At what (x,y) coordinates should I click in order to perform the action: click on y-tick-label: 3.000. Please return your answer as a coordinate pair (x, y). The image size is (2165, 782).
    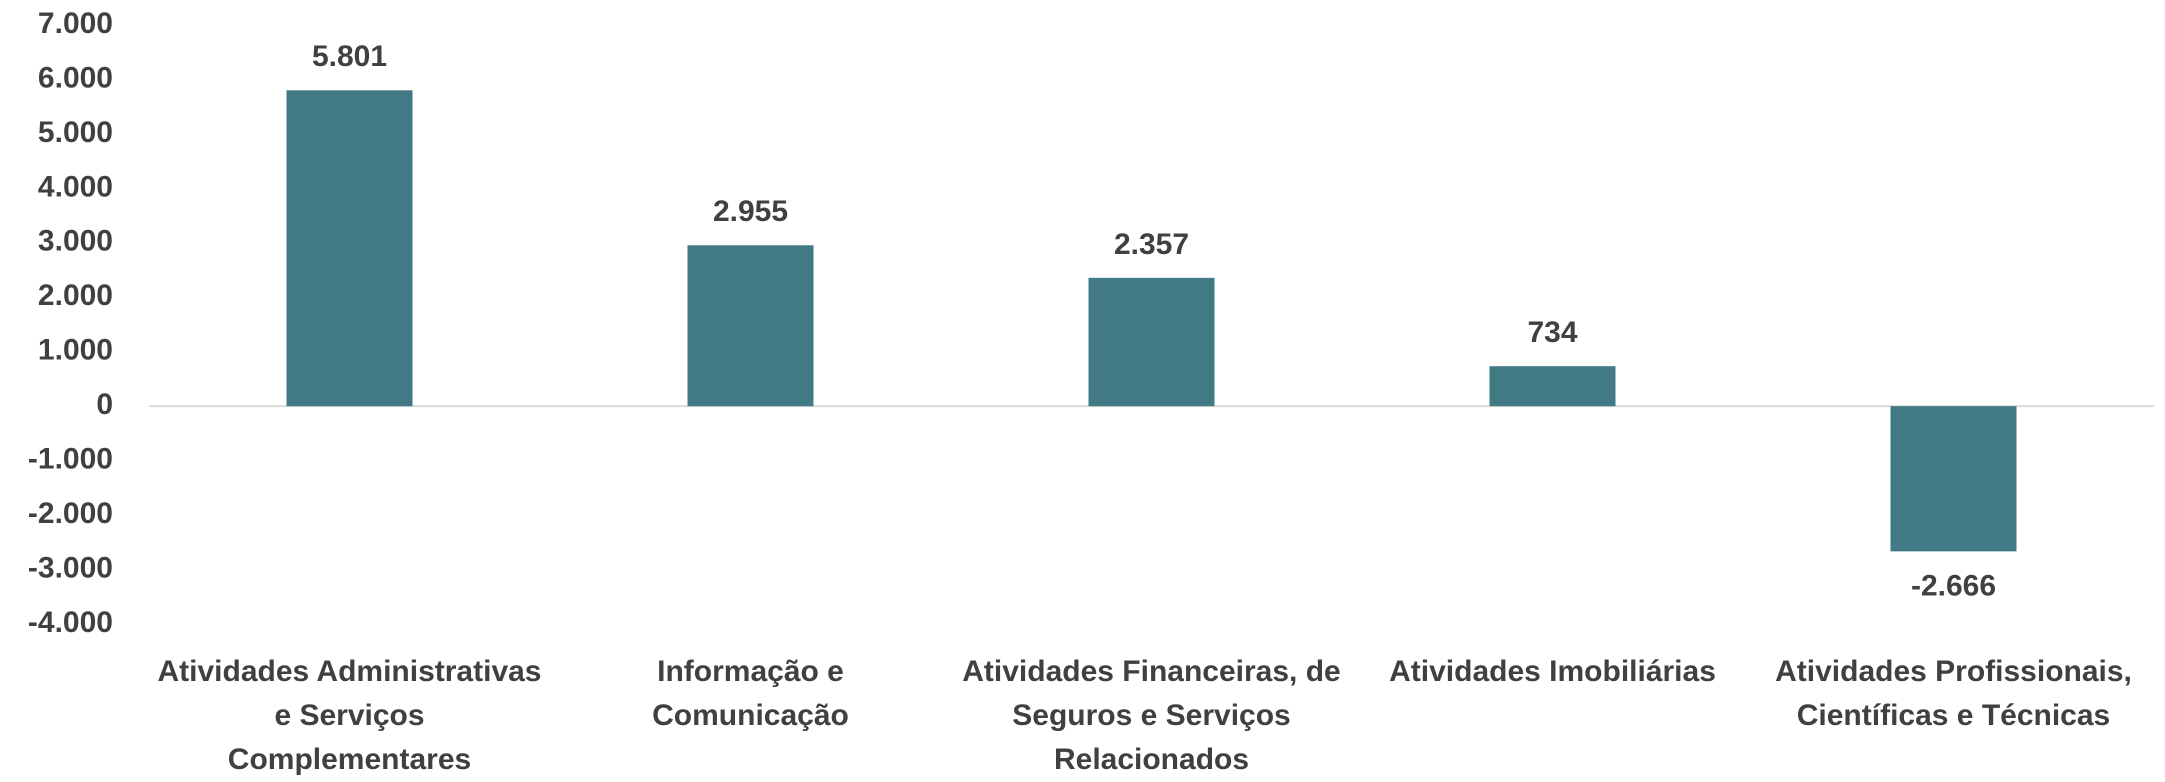
    Looking at the image, I should click on (75, 241).